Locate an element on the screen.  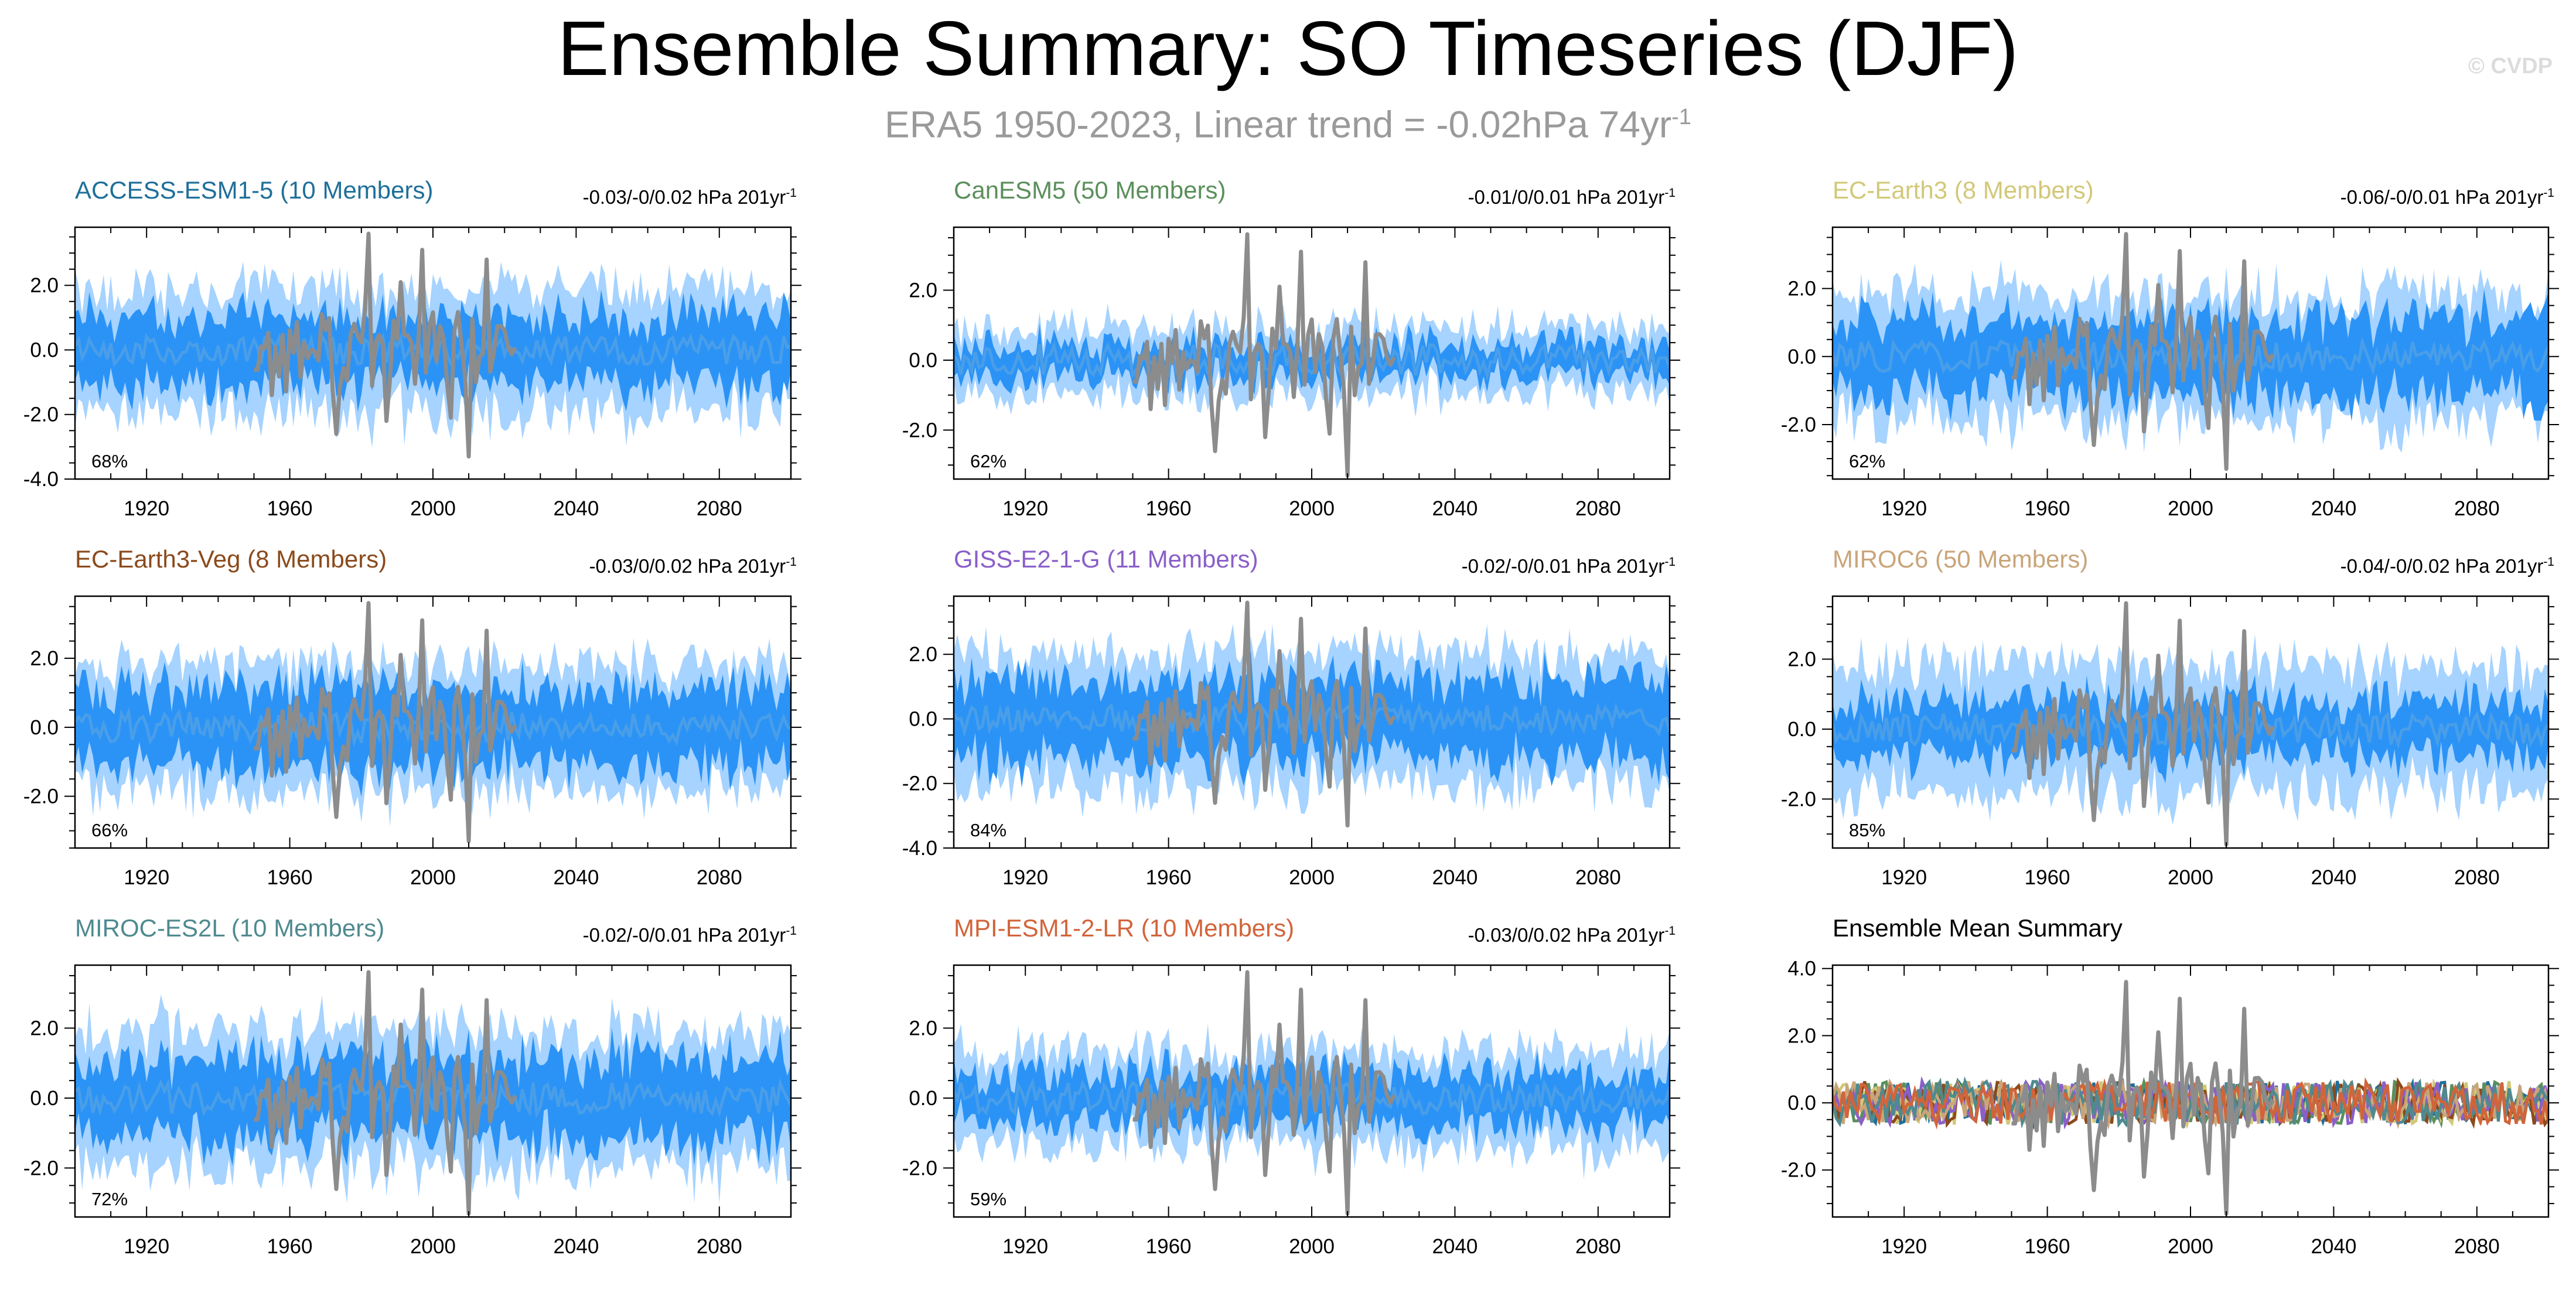
subtitle-superscript: -1 is located at coordinates (1681, 117).